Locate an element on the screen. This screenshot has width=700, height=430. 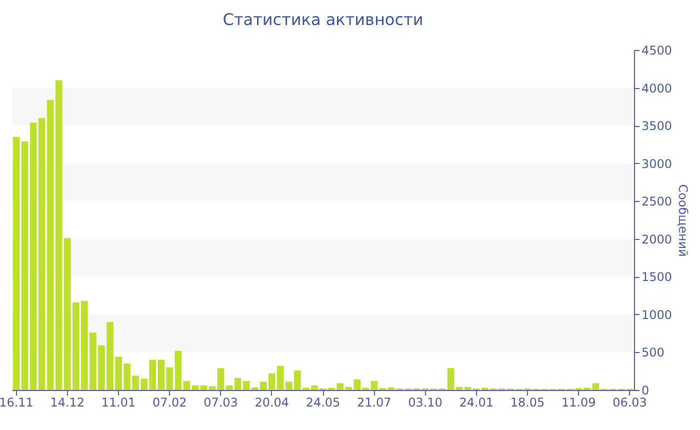
y-axis-title: Сообщений is located at coordinates (683, 220).